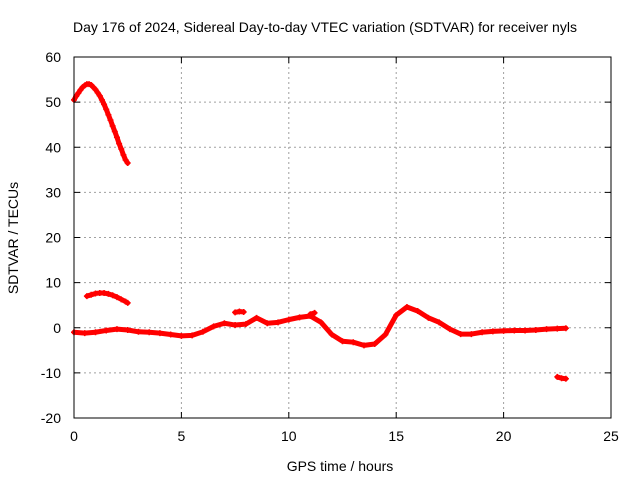  I want to click on x-tick-label: 20, so click(504, 436).